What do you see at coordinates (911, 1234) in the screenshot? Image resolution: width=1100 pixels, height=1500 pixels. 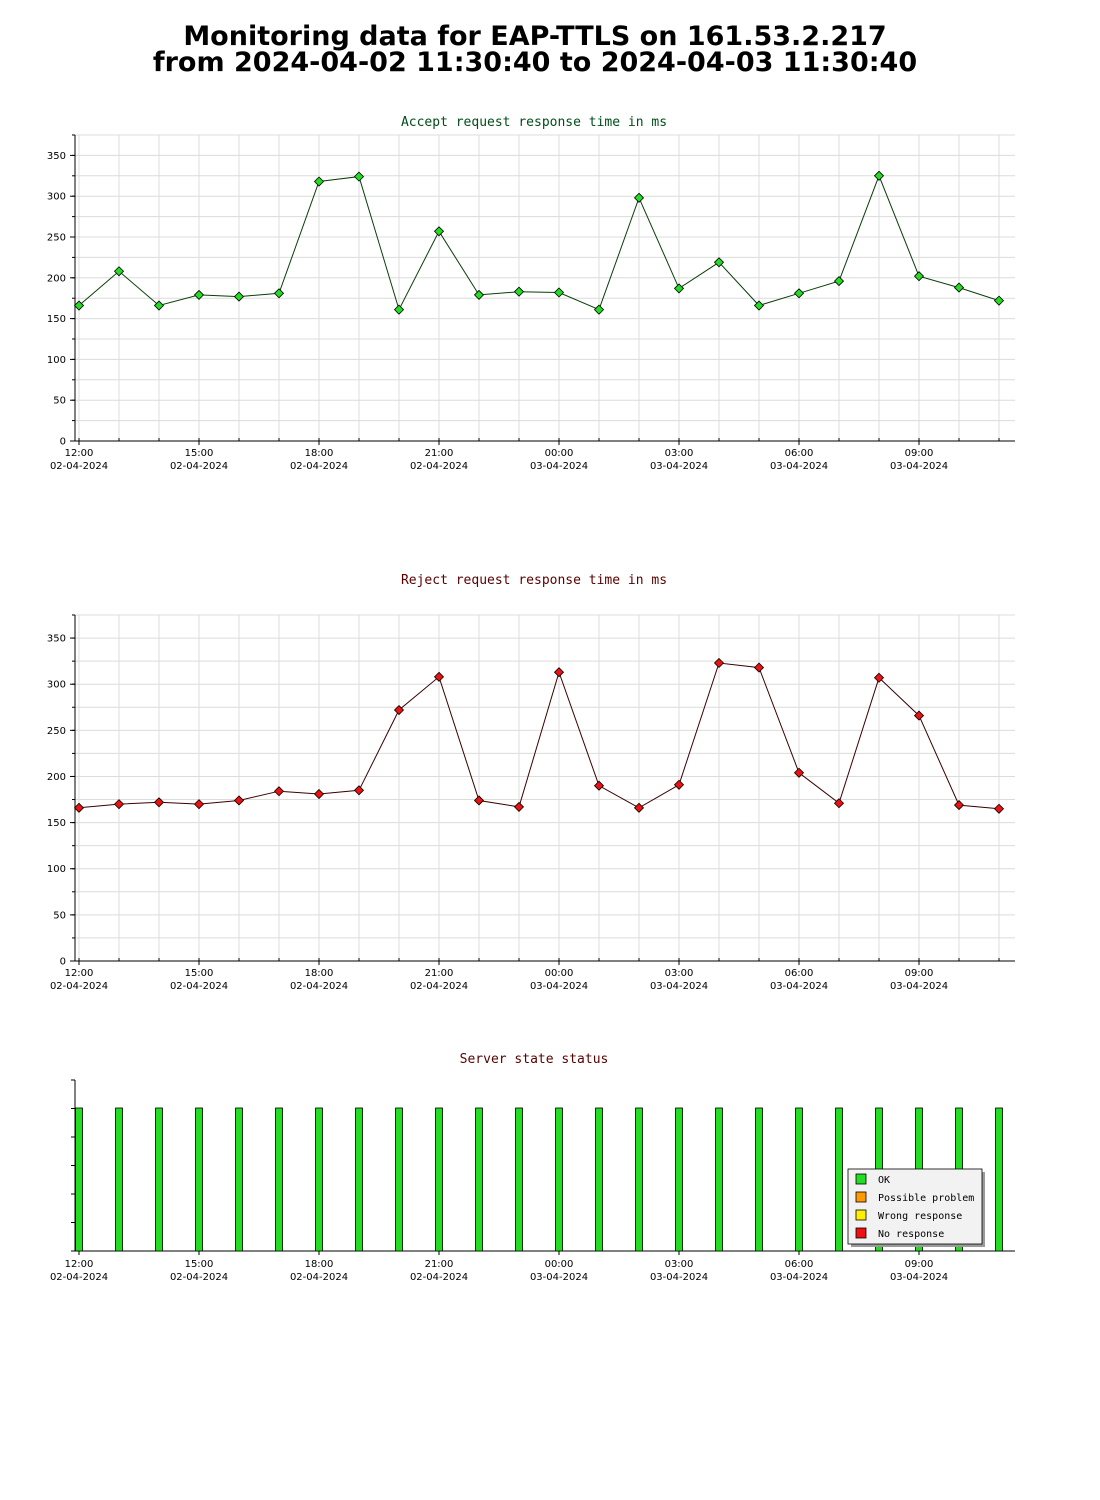 I see `legend-label: No response` at bounding box center [911, 1234].